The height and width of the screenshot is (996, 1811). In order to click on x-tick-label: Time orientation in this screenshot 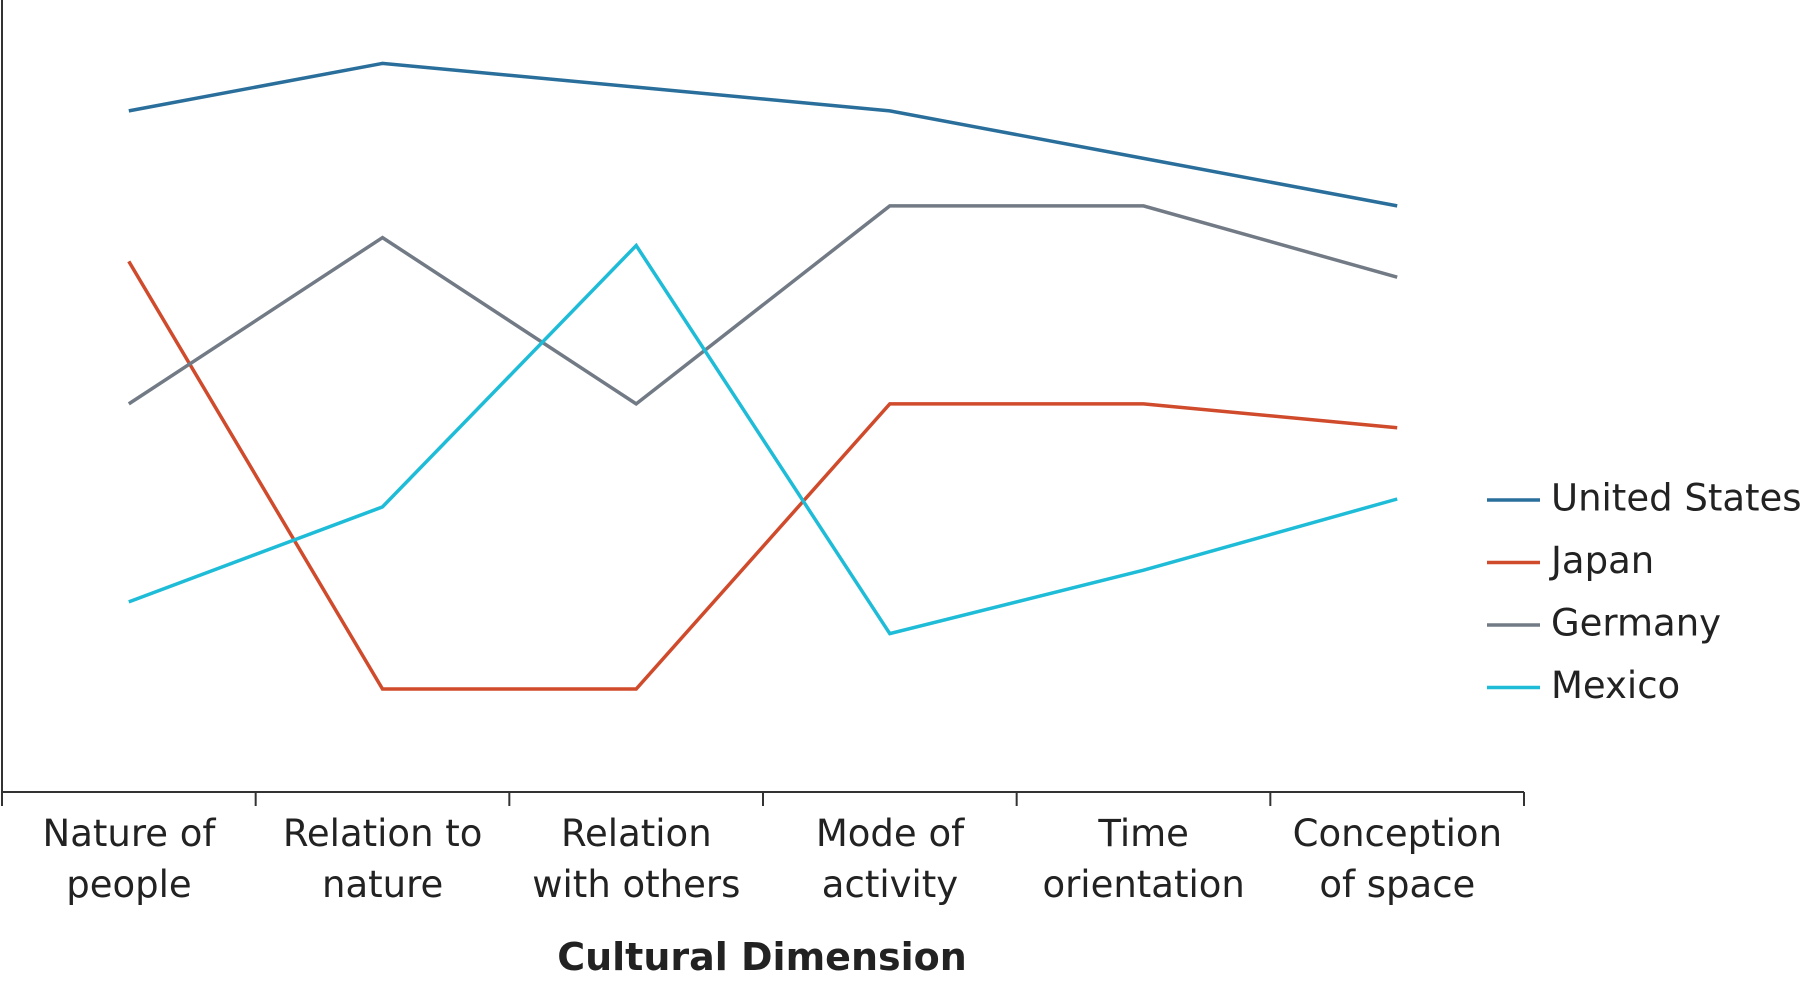, I will do `click(1143, 859)`.